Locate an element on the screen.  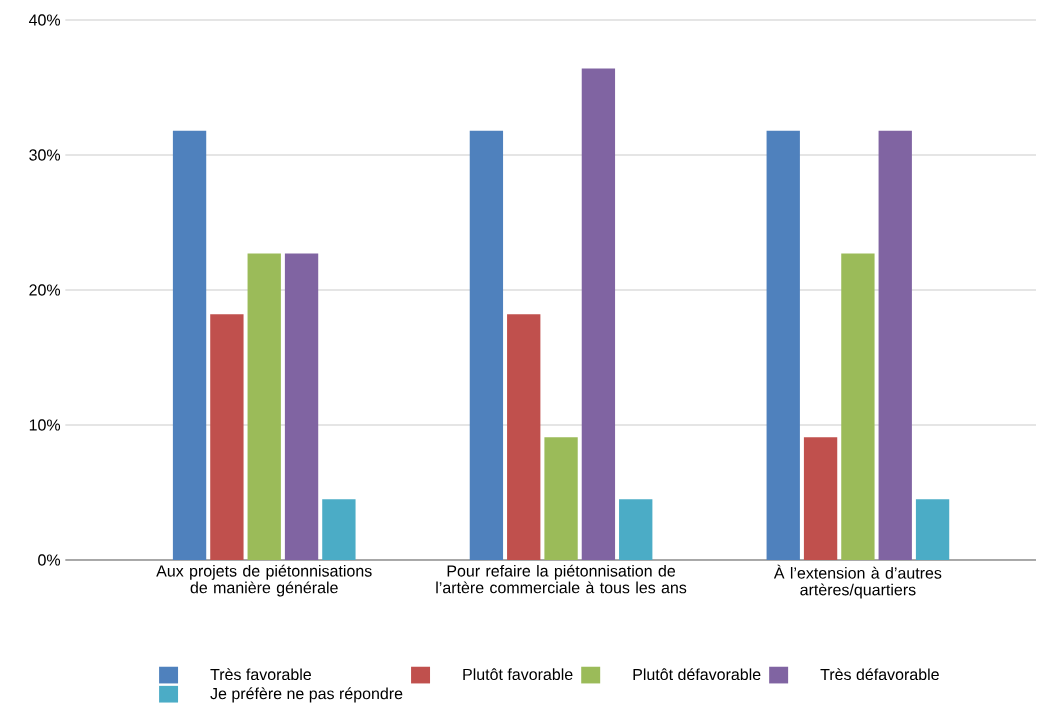
y-tick-label: 0% is located at coordinates (49, 560).